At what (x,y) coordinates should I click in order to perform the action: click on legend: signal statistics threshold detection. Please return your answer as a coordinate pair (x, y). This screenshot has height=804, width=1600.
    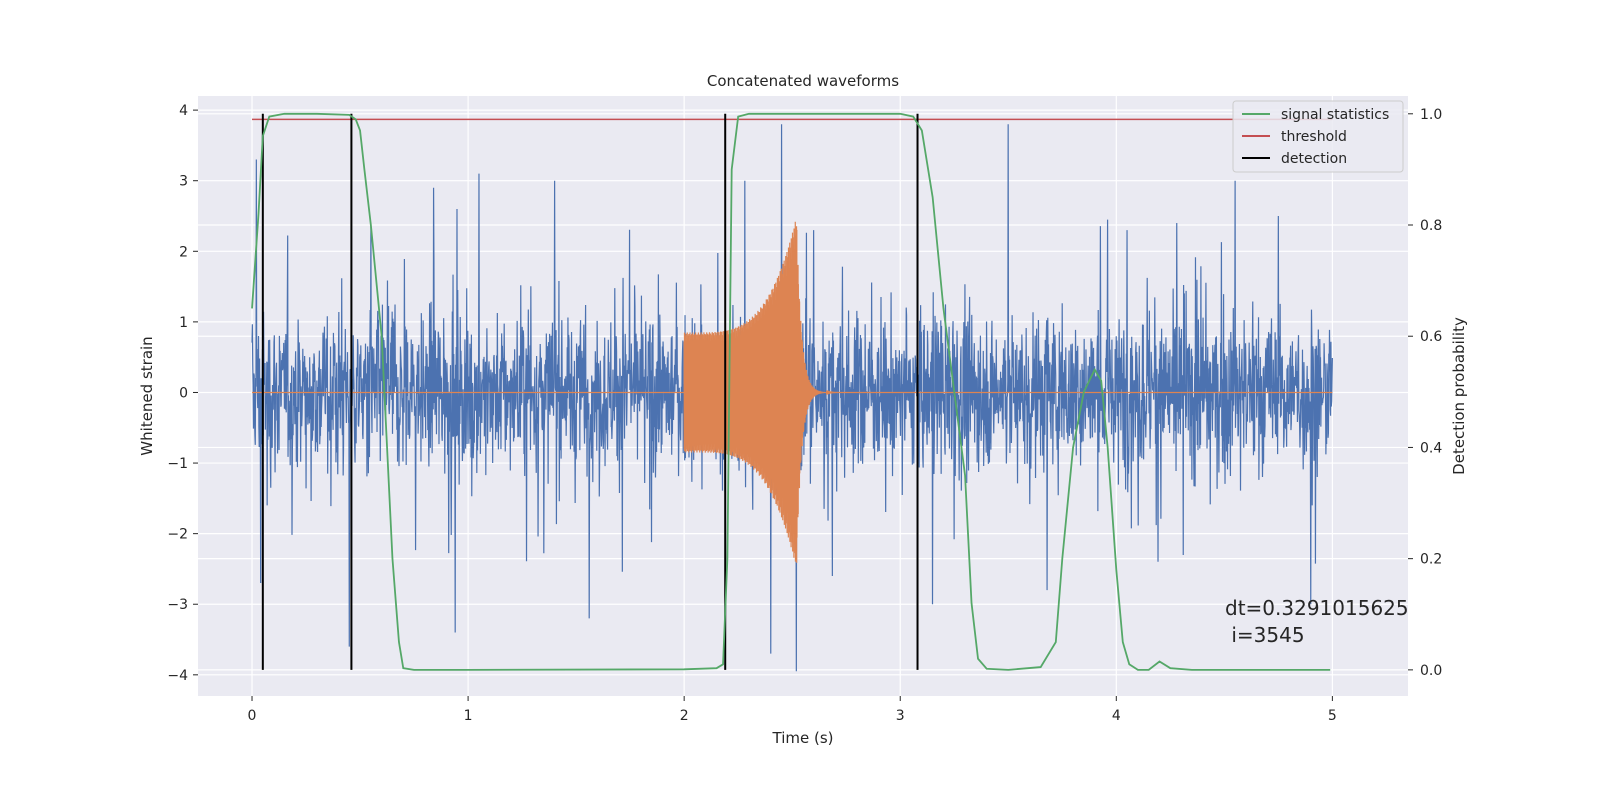
    Looking at the image, I should click on (1318, 136).